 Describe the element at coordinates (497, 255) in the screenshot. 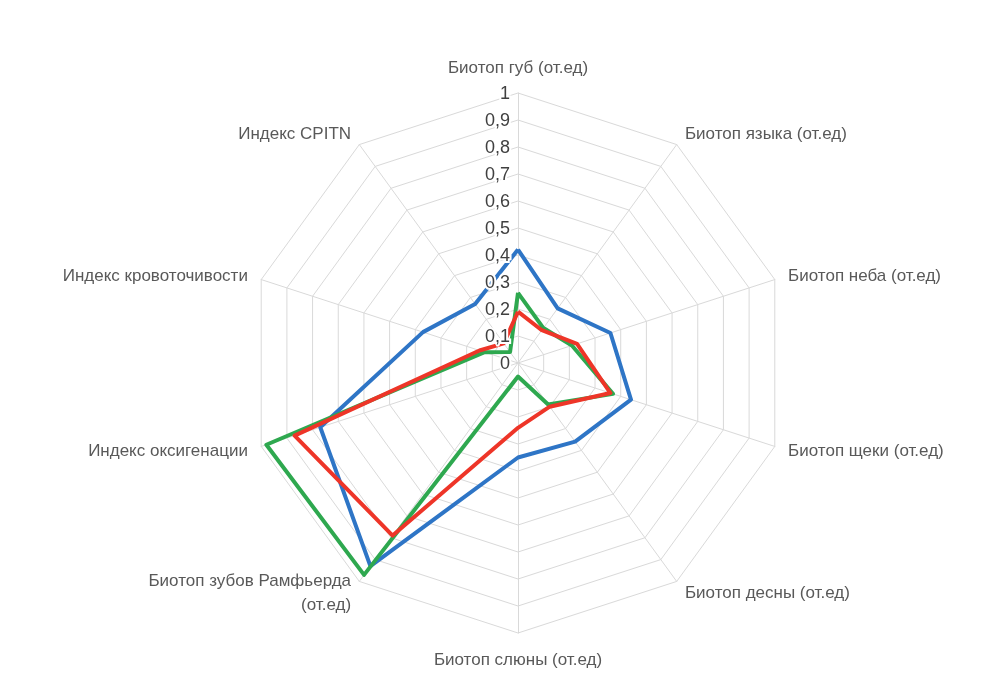

I see `y-tick-label: 0,4` at that location.